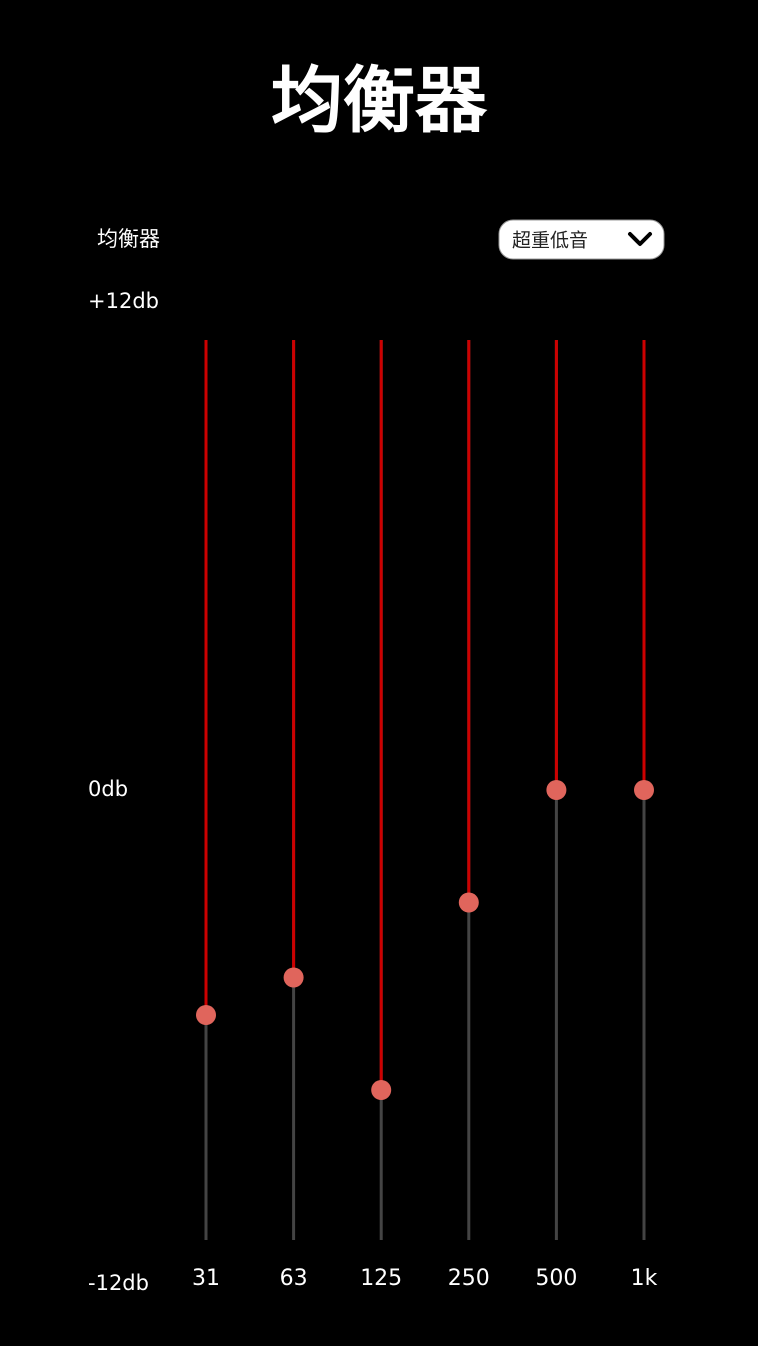  I want to click on band-label: 125, so click(381, 1278).